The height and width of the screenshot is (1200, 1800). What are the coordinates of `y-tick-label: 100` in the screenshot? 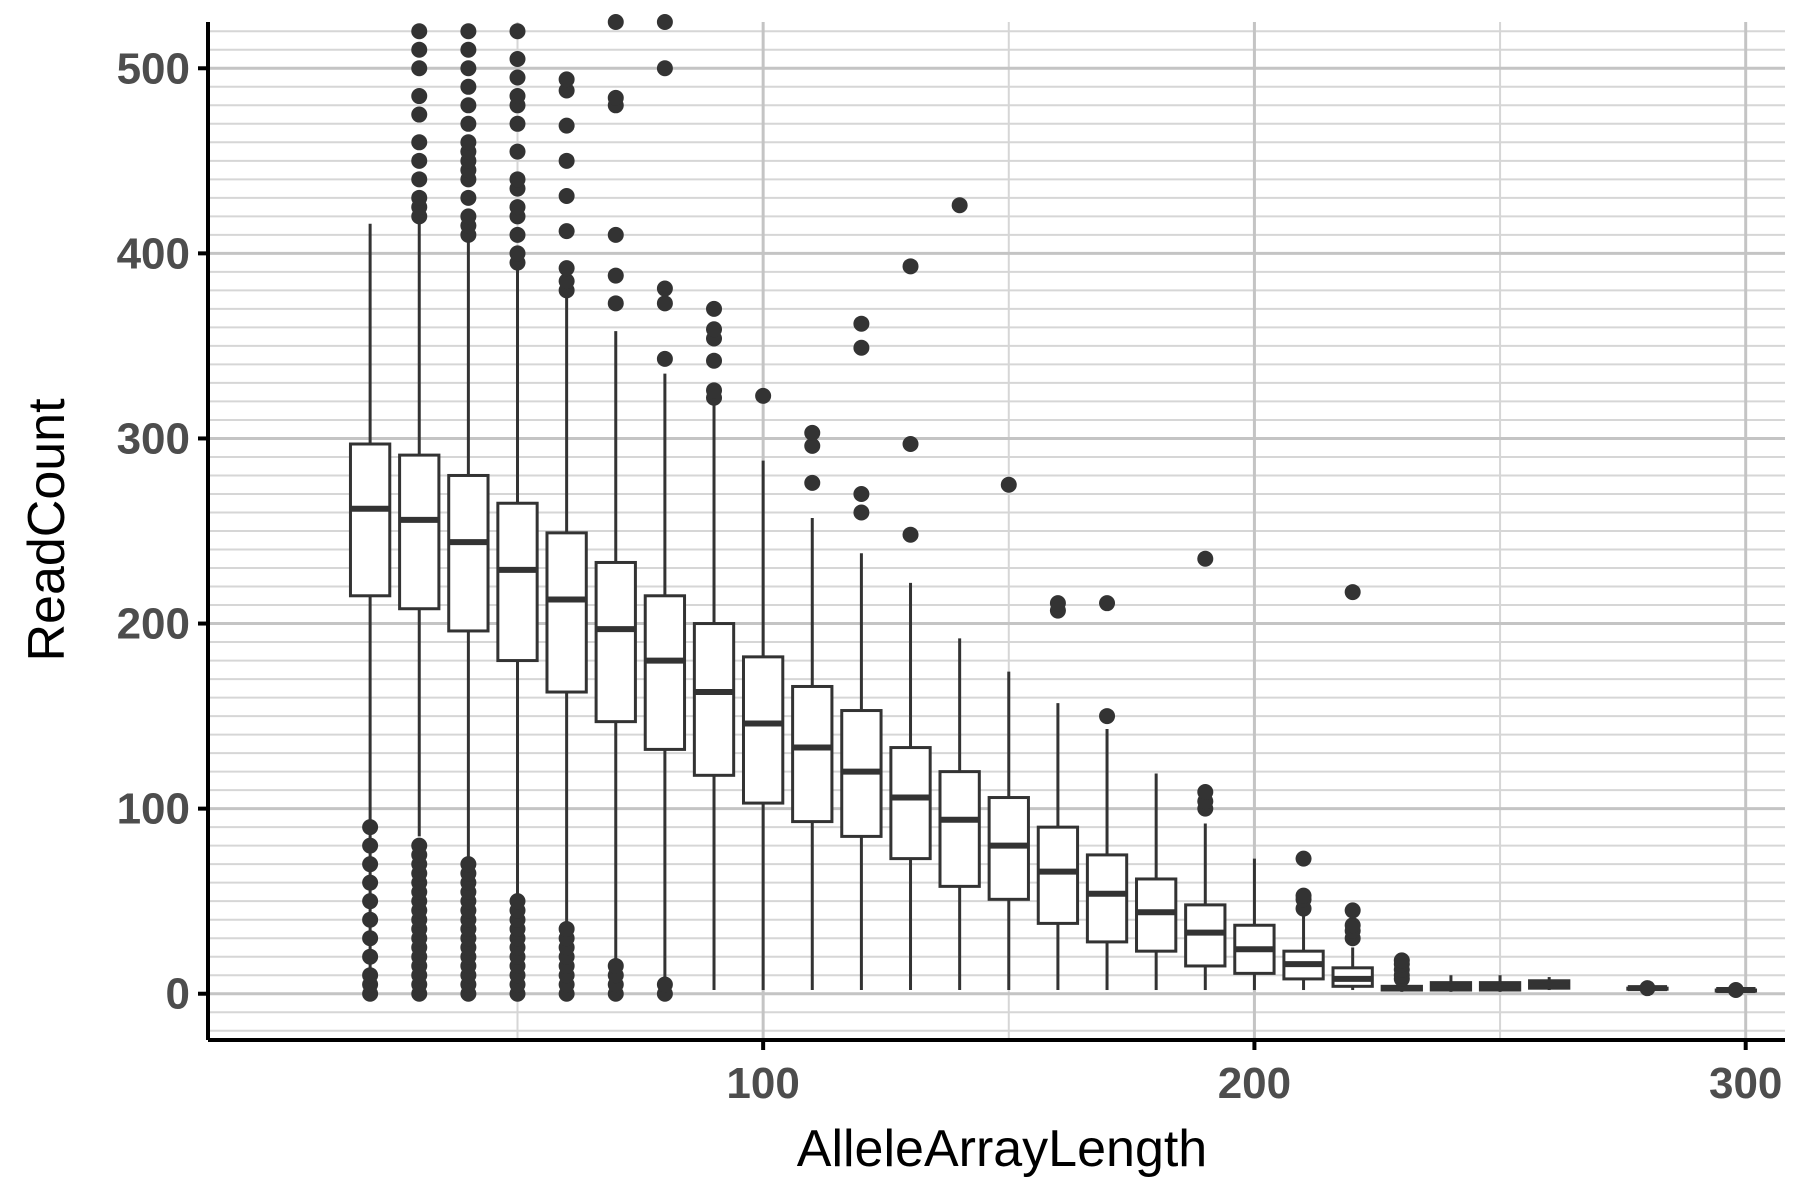 It's located at (153, 809).